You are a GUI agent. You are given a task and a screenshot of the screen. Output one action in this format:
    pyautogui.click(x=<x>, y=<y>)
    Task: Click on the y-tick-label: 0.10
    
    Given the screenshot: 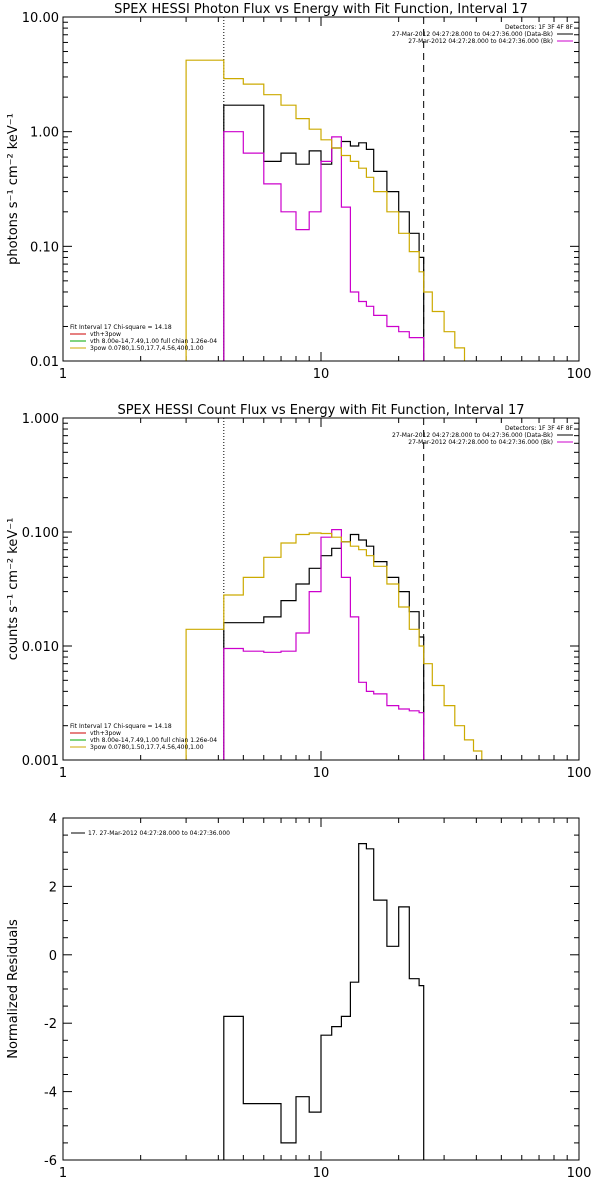 What is the action you would take?
    pyautogui.click(x=44, y=247)
    